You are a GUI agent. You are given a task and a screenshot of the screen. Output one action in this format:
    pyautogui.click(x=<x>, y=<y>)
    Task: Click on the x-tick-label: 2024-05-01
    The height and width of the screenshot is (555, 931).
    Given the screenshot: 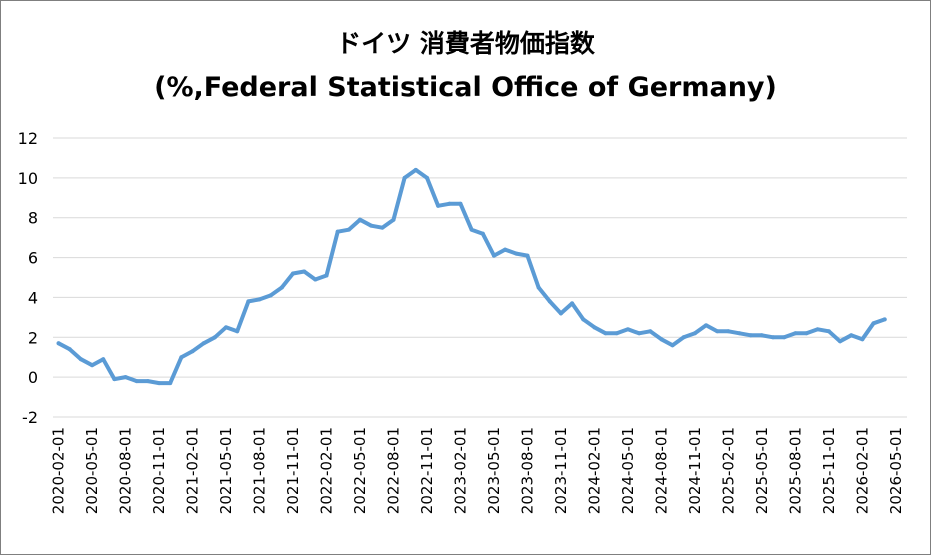 What is the action you would take?
    pyautogui.click(x=628, y=470)
    